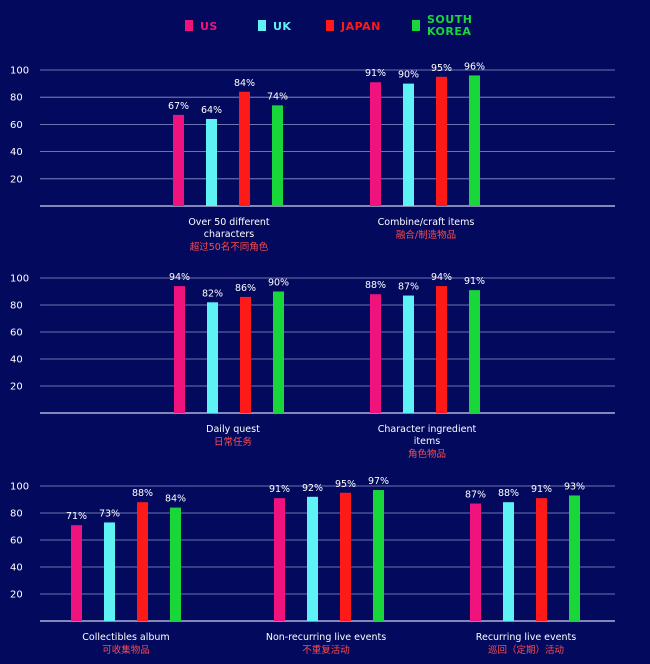  What do you see at coordinates (245, 288) in the screenshot?
I see `bar-value-label: 86%` at bounding box center [245, 288].